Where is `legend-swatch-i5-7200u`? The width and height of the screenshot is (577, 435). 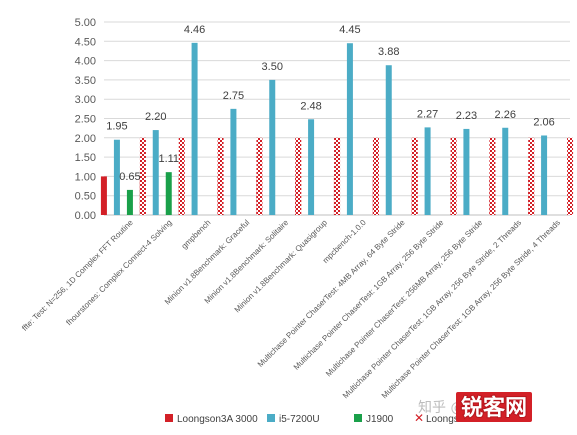
legend-swatch-i5-7200u is located at coordinates (271, 418).